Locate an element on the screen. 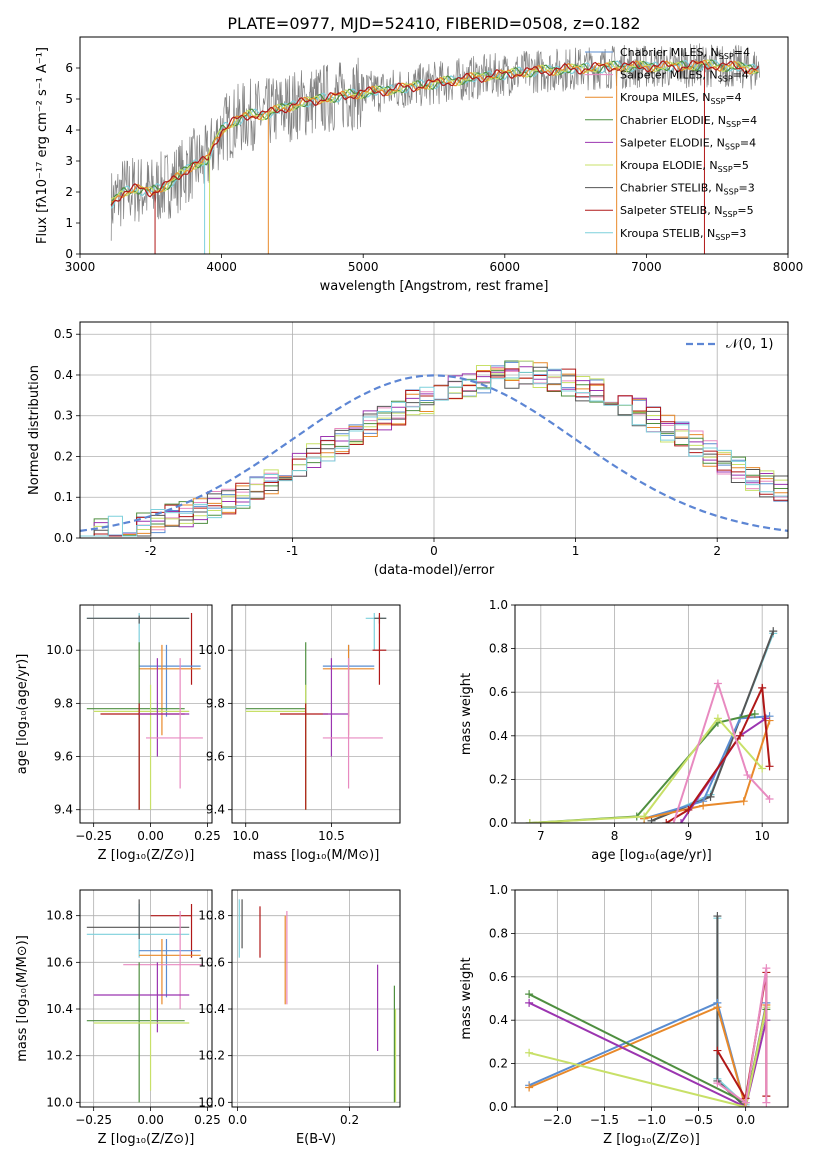  x-tick-label: 2 is located at coordinates (717, 551).